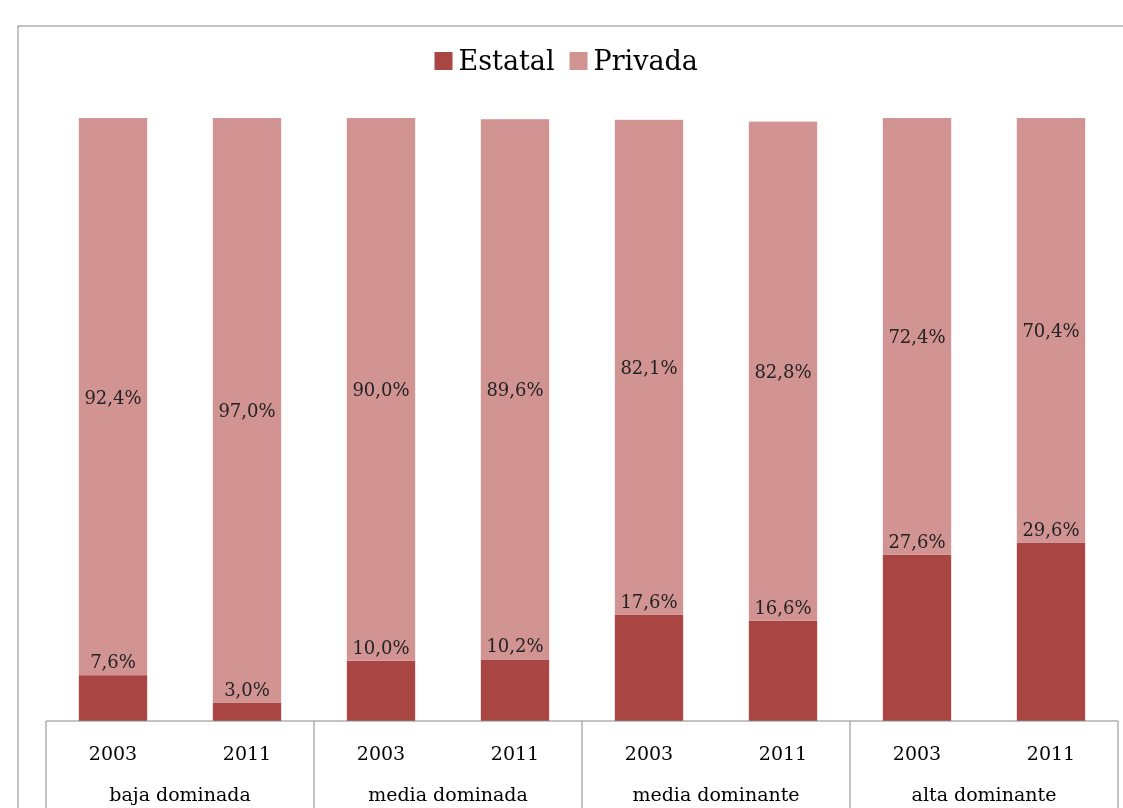  Describe the element at coordinates (506, 60) in the screenshot. I see `legend-label: Estatal` at that location.